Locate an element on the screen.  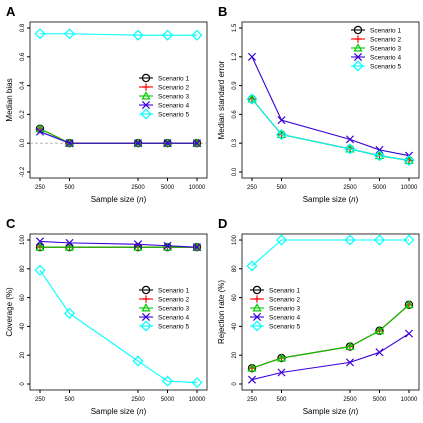
legend-item: Scenario 5 is located at coordinates (275, 326).